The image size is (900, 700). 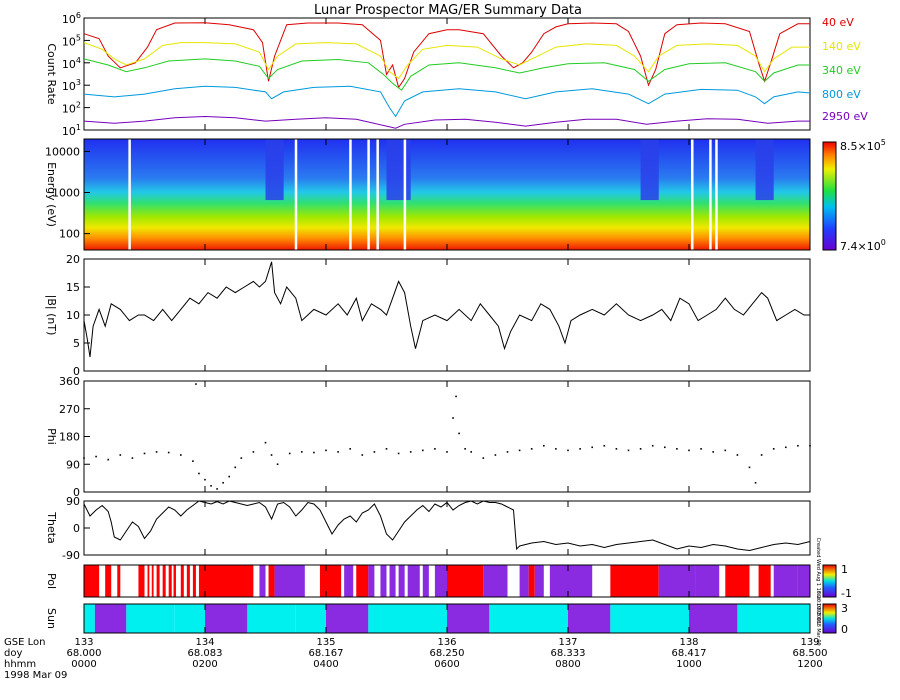 What do you see at coordinates (568, 653) in the screenshot?
I see `footer-tick-doy: 68.333` at bounding box center [568, 653].